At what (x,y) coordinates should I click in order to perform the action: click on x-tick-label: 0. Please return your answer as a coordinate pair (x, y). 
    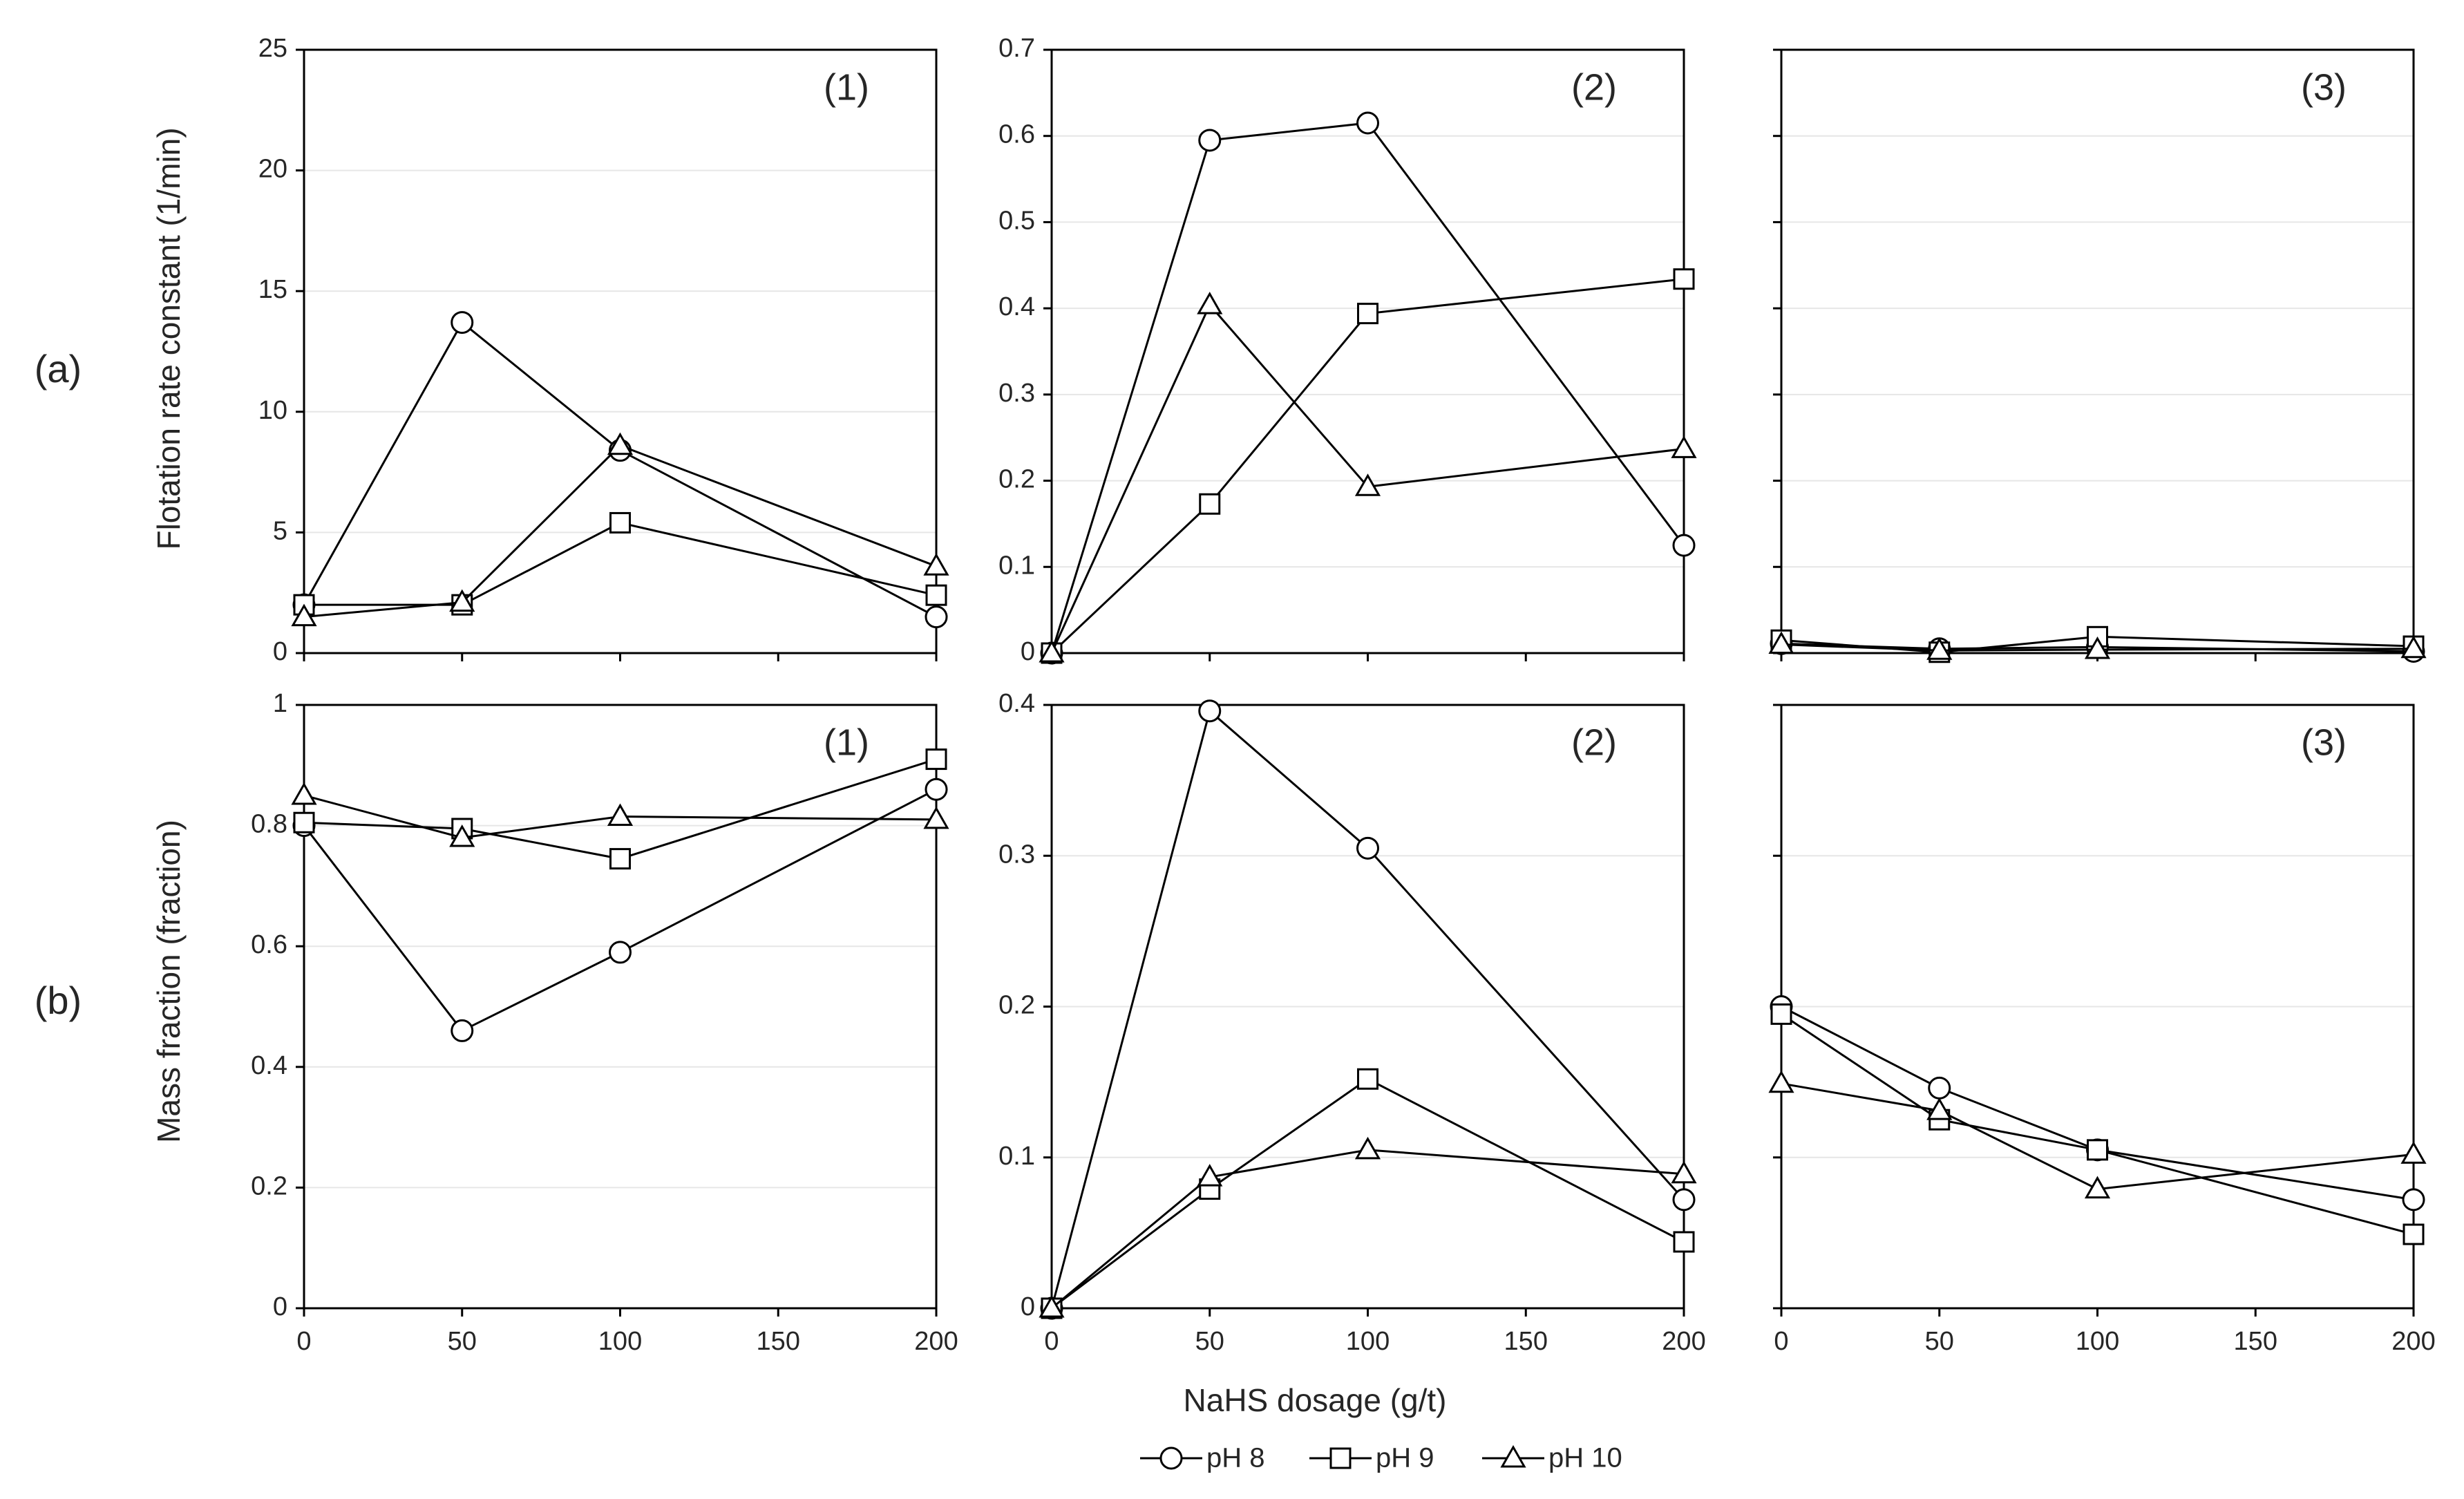
    Looking at the image, I should click on (303, 1341).